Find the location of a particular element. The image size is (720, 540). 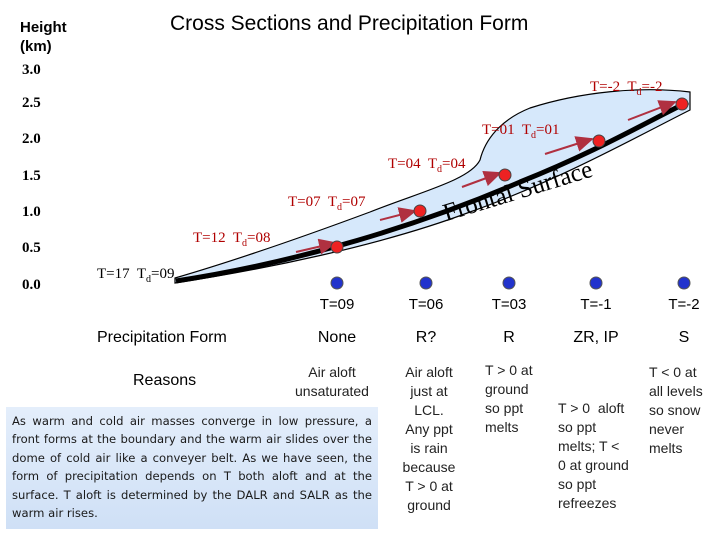

diagram-title: Cross Sections and Precipitation Form is located at coordinates (349, 23).